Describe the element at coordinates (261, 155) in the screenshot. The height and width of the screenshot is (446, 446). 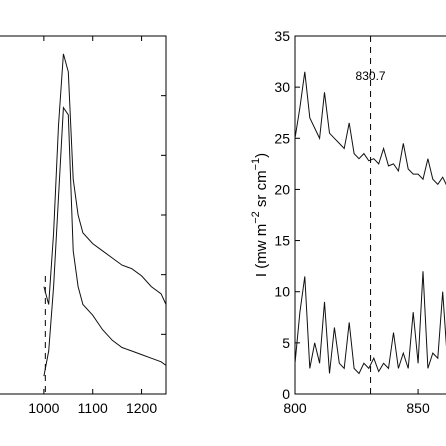
I see `ylabel-end: )` at that location.